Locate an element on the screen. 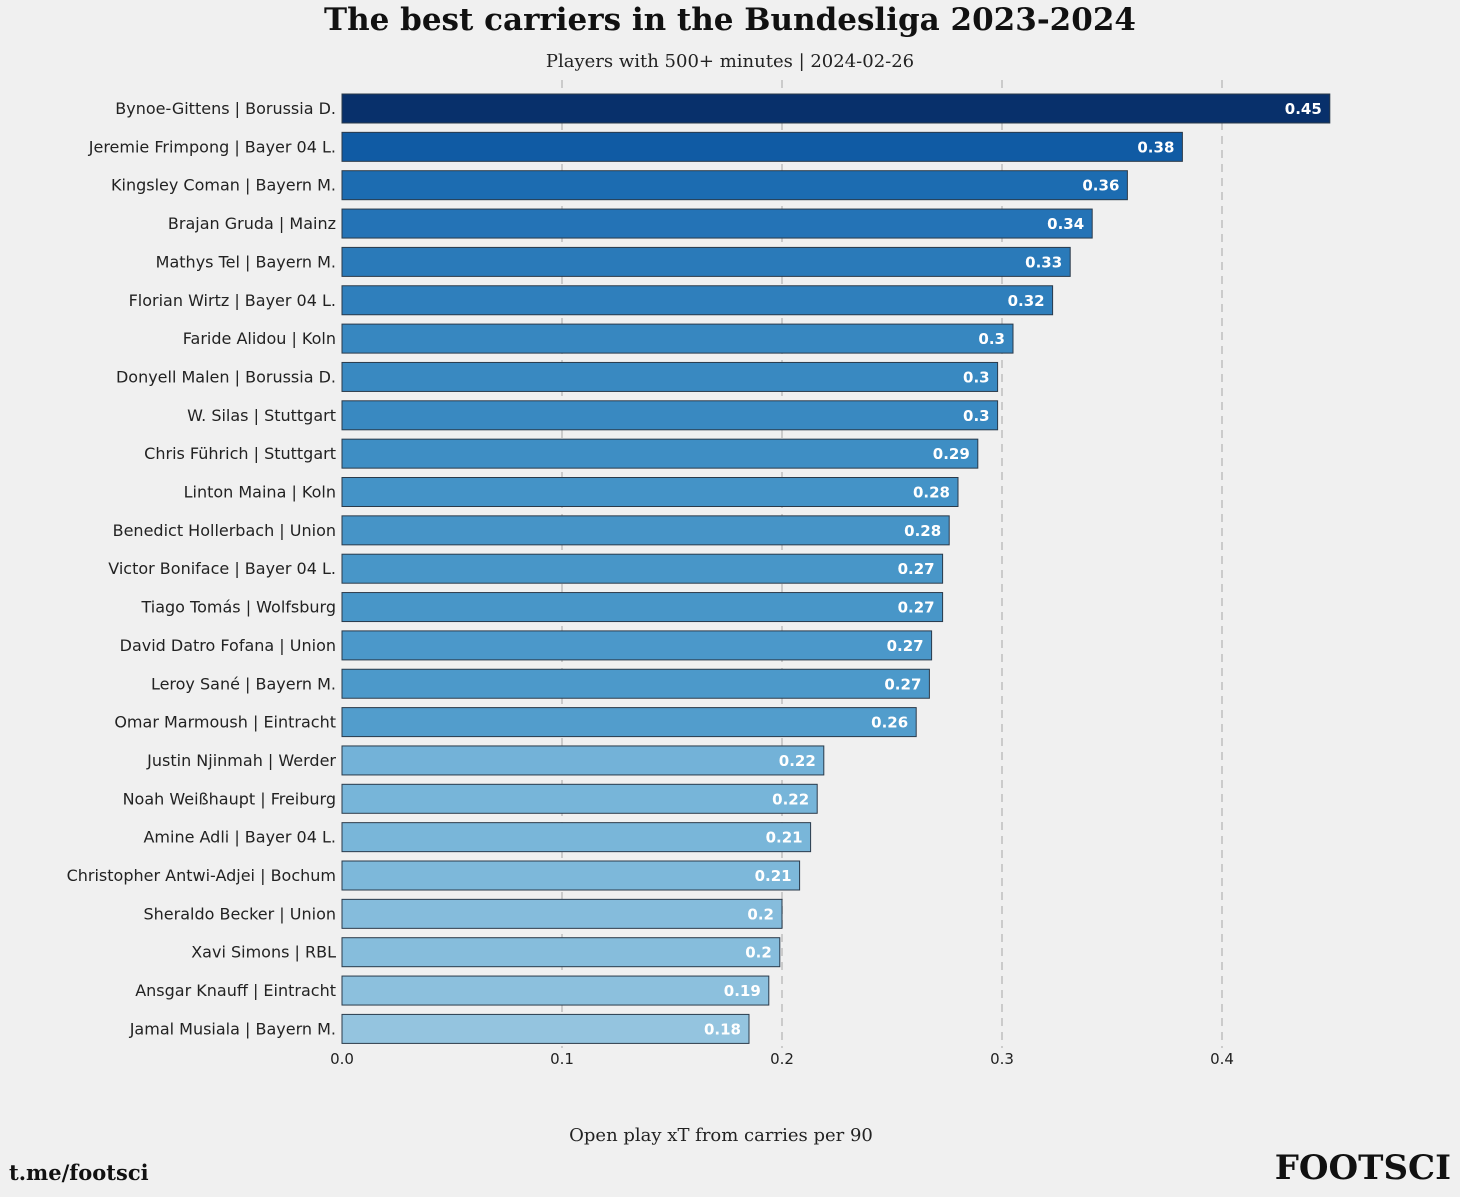 This screenshot has width=1460, height=1197. footer-brand: FOOTSCI is located at coordinates (1362, 1168).